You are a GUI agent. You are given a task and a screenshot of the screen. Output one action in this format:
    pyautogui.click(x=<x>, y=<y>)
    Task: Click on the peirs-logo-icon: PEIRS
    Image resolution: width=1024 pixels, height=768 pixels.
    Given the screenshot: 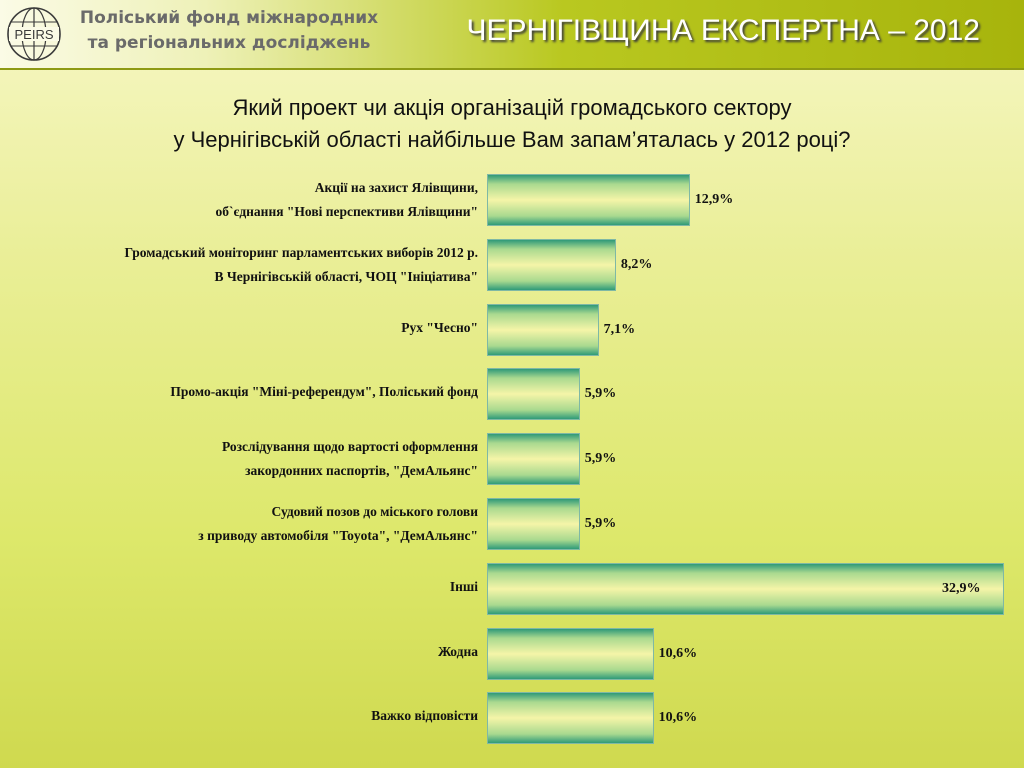 What is the action you would take?
    pyautogui.click(x=34, y=34)
    